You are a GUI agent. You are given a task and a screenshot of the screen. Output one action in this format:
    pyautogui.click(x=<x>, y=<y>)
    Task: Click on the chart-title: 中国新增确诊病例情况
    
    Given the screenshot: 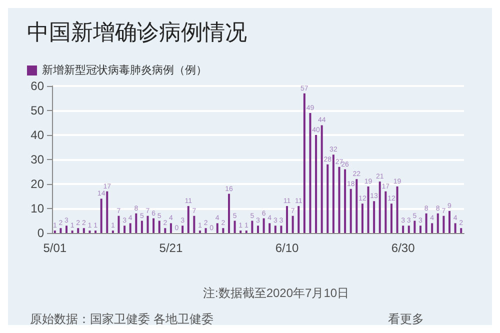 What is the action you would take?
    pyautogui.click(x=137, y=32)
    